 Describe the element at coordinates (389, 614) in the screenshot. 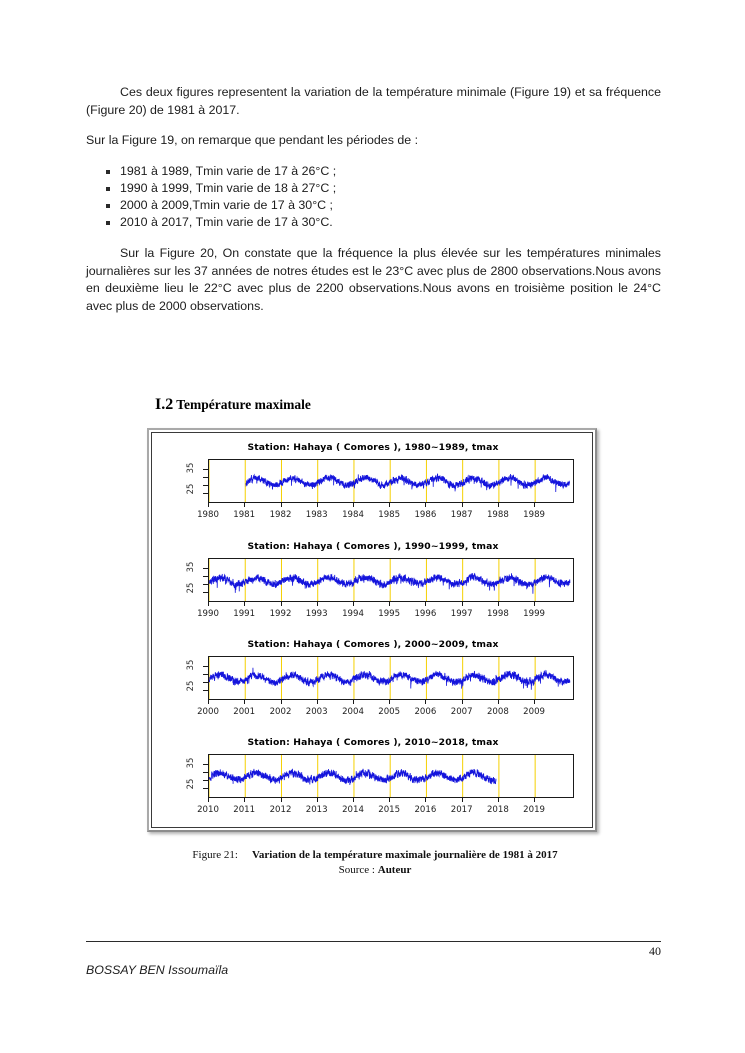

I see `x-tick-label: 1995` at that location.